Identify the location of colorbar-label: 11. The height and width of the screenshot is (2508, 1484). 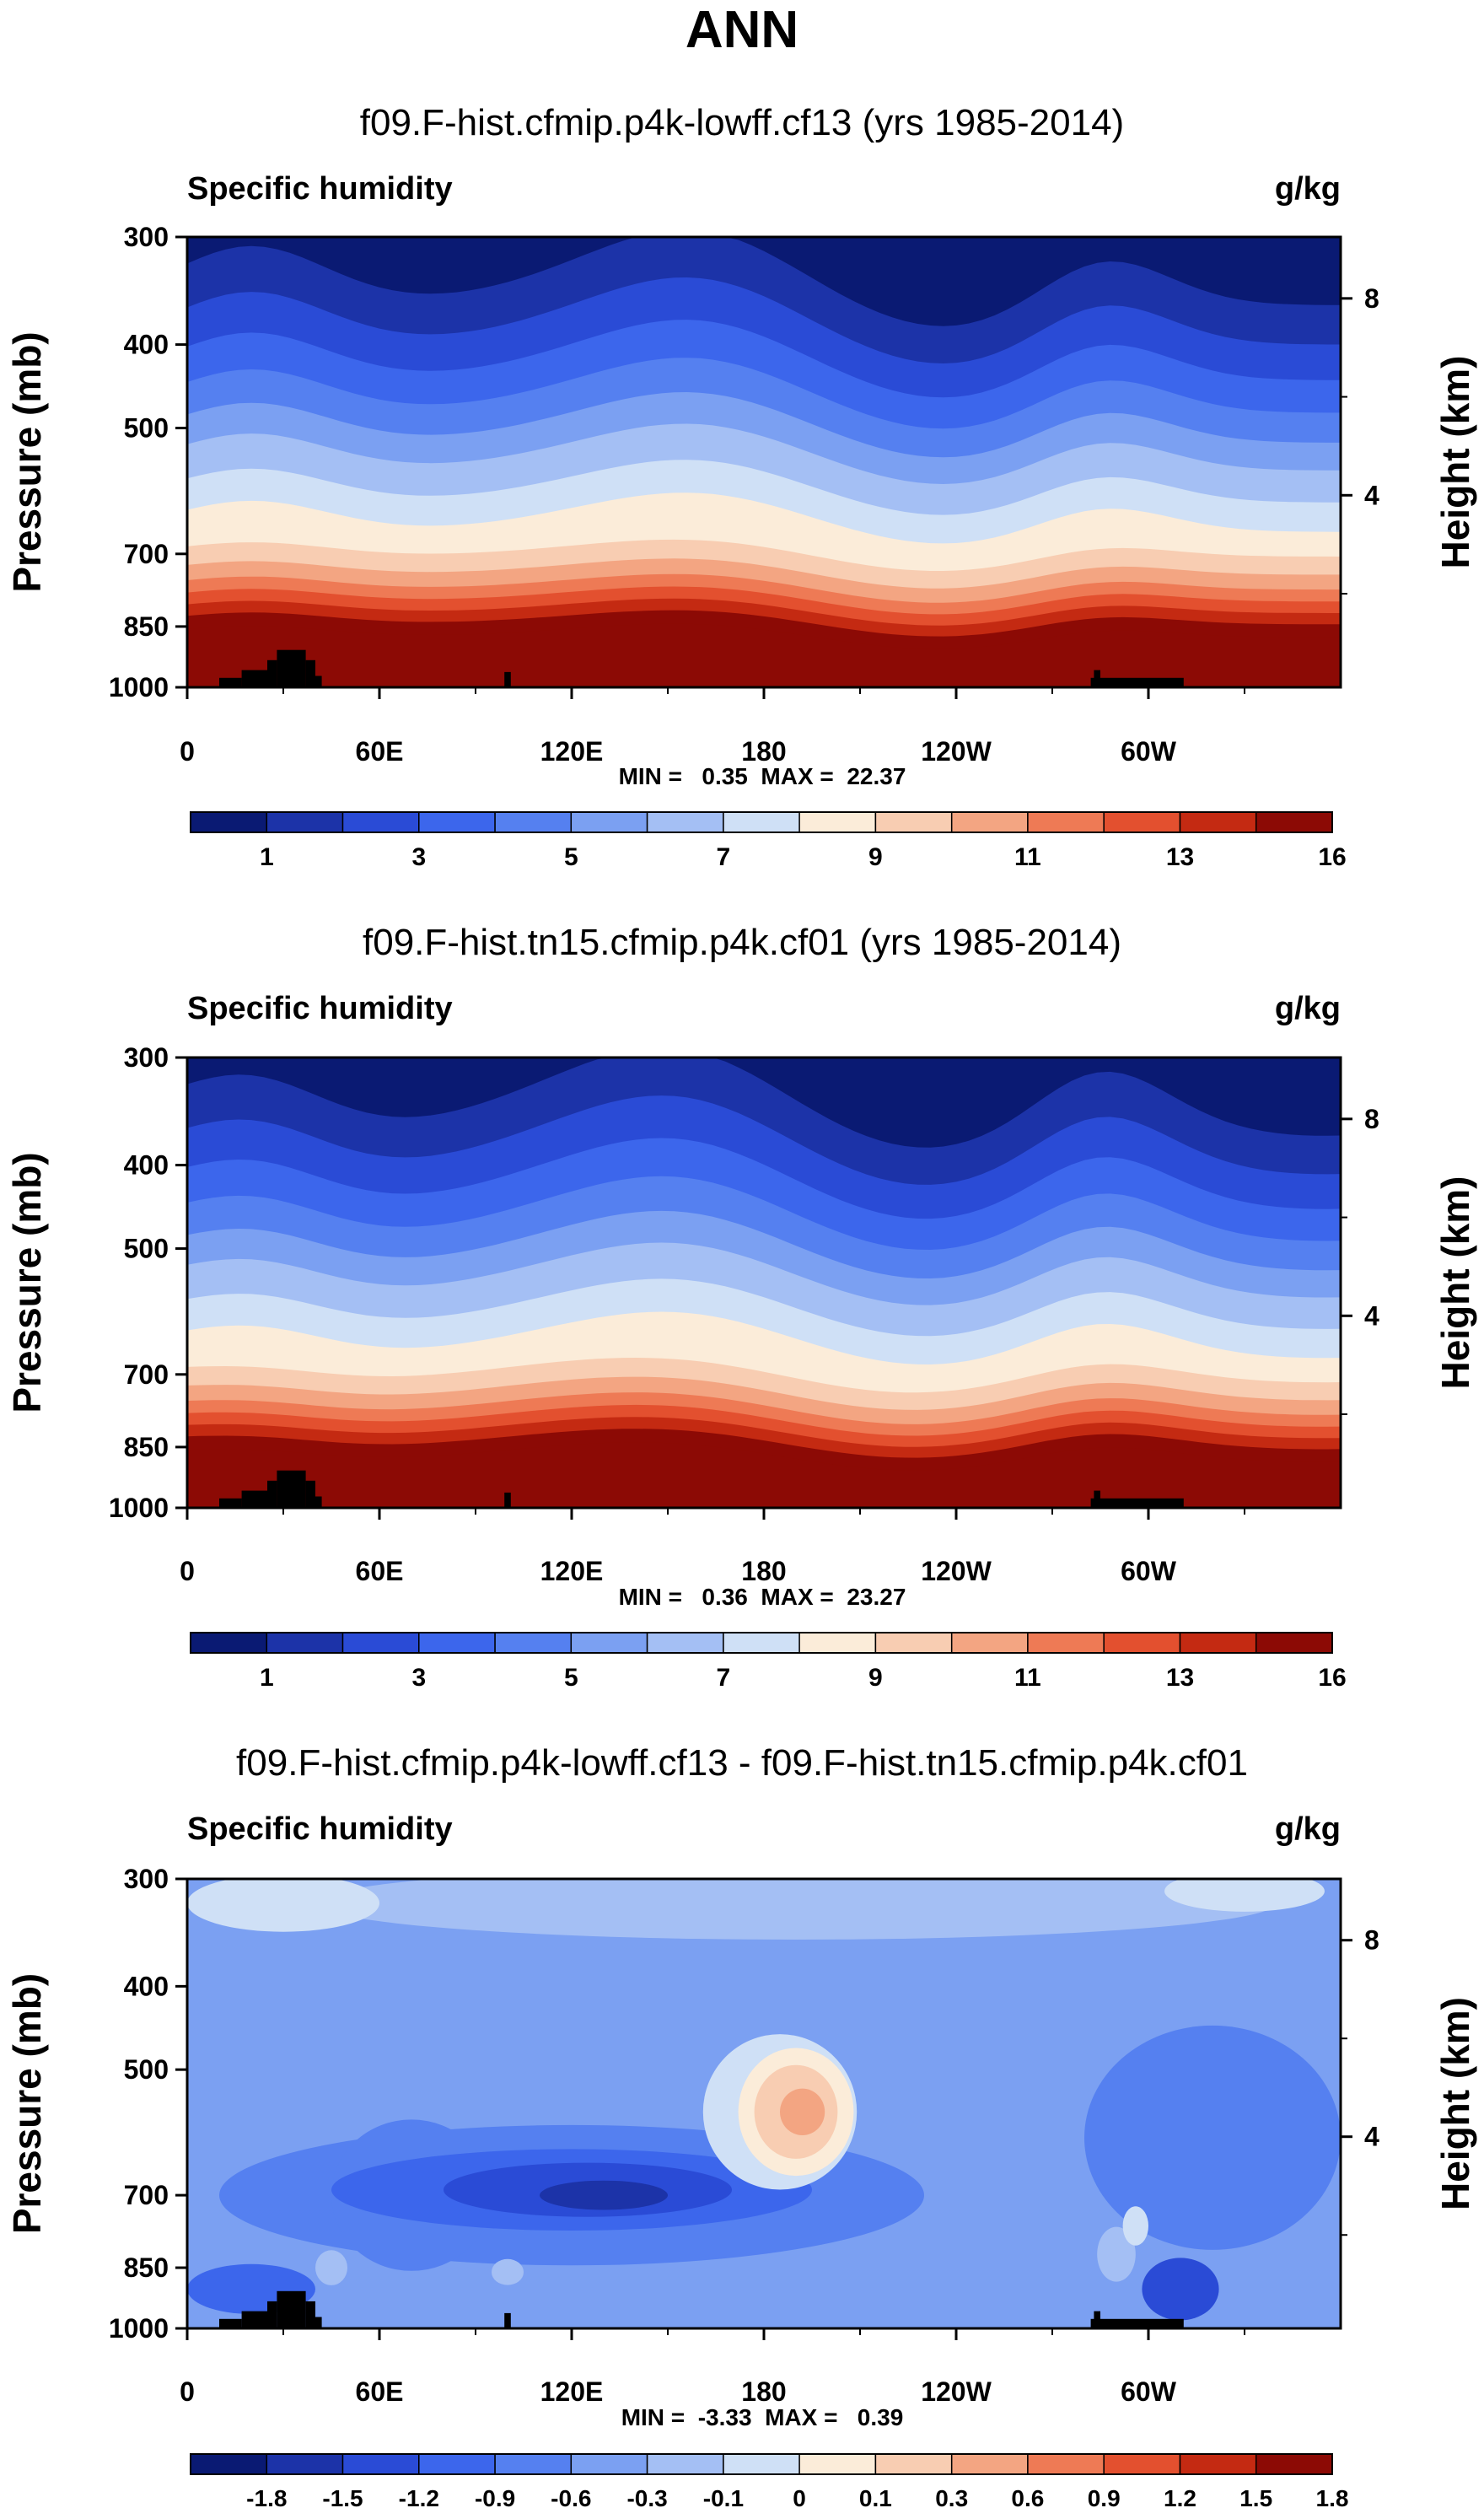
(1027, 857).